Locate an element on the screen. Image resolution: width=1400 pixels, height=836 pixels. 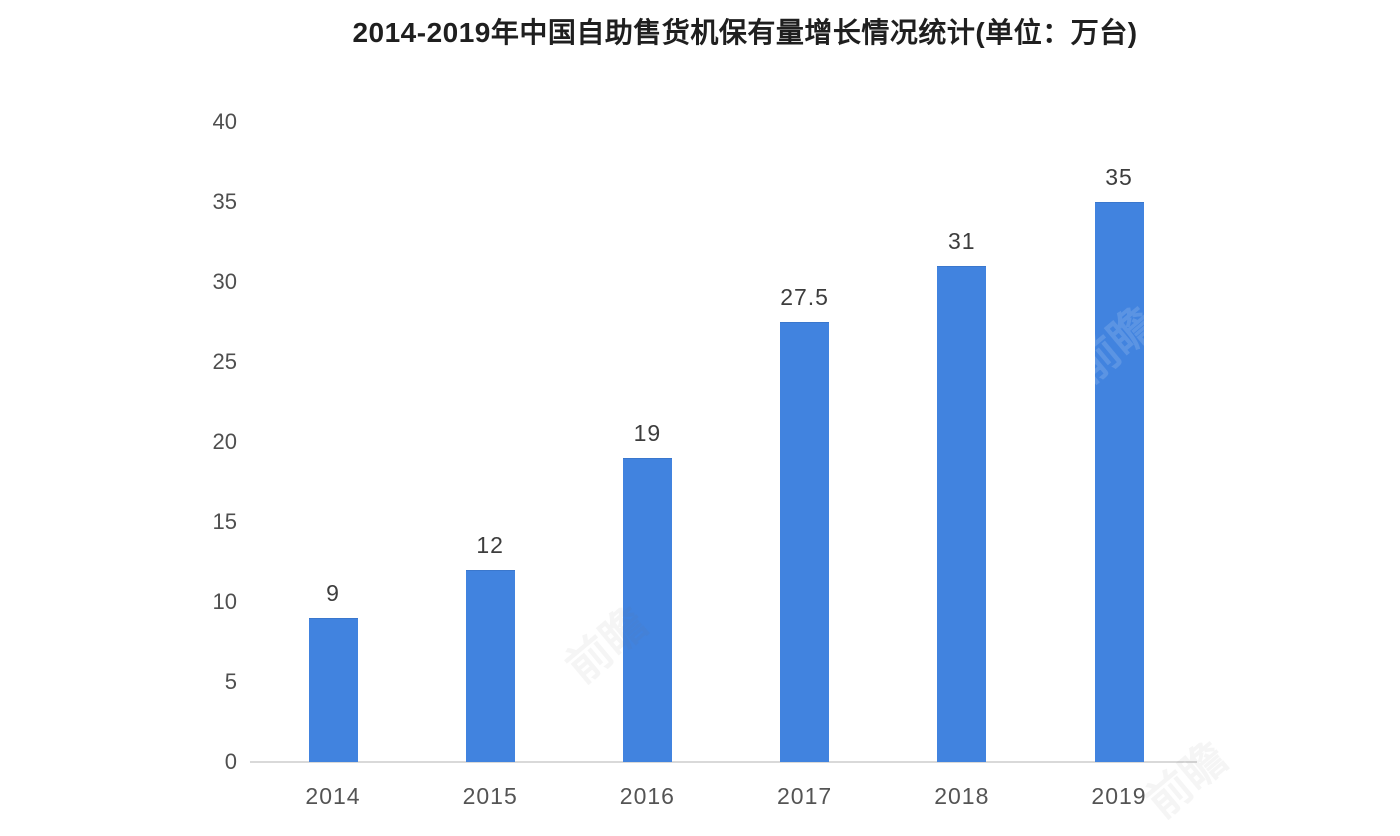
bar-value-label: 35 is located at coordinates (1119, 177).